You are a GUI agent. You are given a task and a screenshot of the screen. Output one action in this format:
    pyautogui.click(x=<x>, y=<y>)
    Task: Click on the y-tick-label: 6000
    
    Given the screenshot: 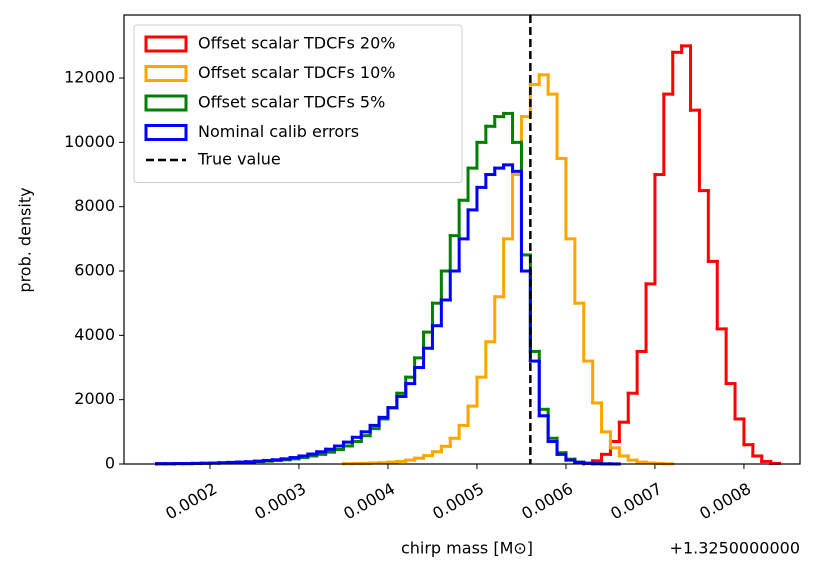 What is the action you would take?
    pyautogui.click(x=94, y=270)
    